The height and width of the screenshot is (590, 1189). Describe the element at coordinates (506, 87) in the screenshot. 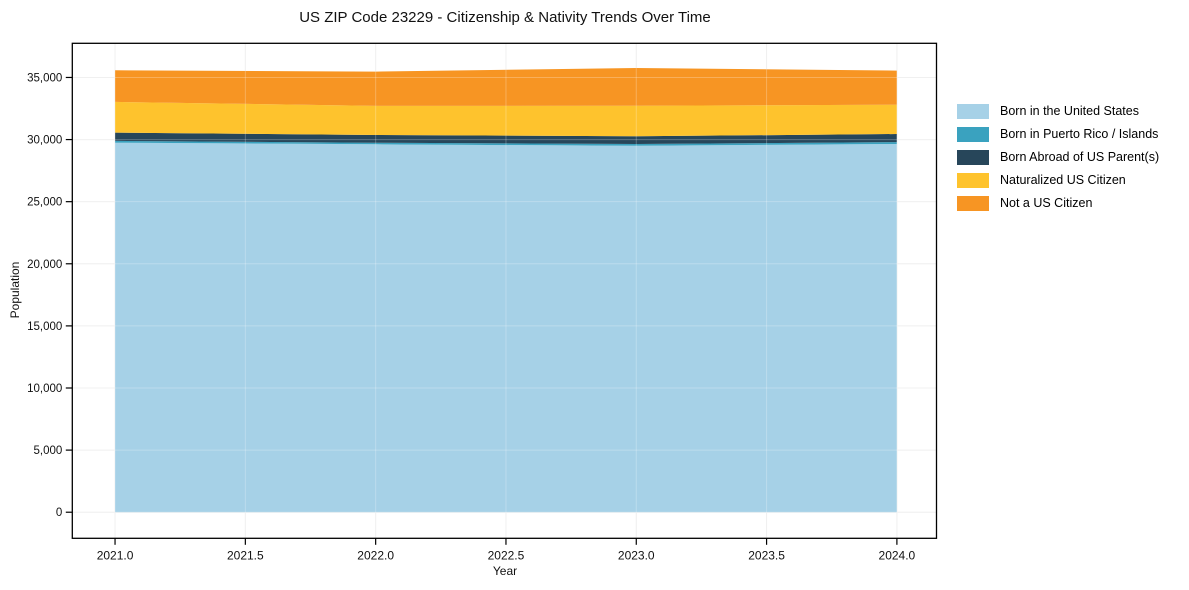

I see `area-not-a-us-citizen` at that location.